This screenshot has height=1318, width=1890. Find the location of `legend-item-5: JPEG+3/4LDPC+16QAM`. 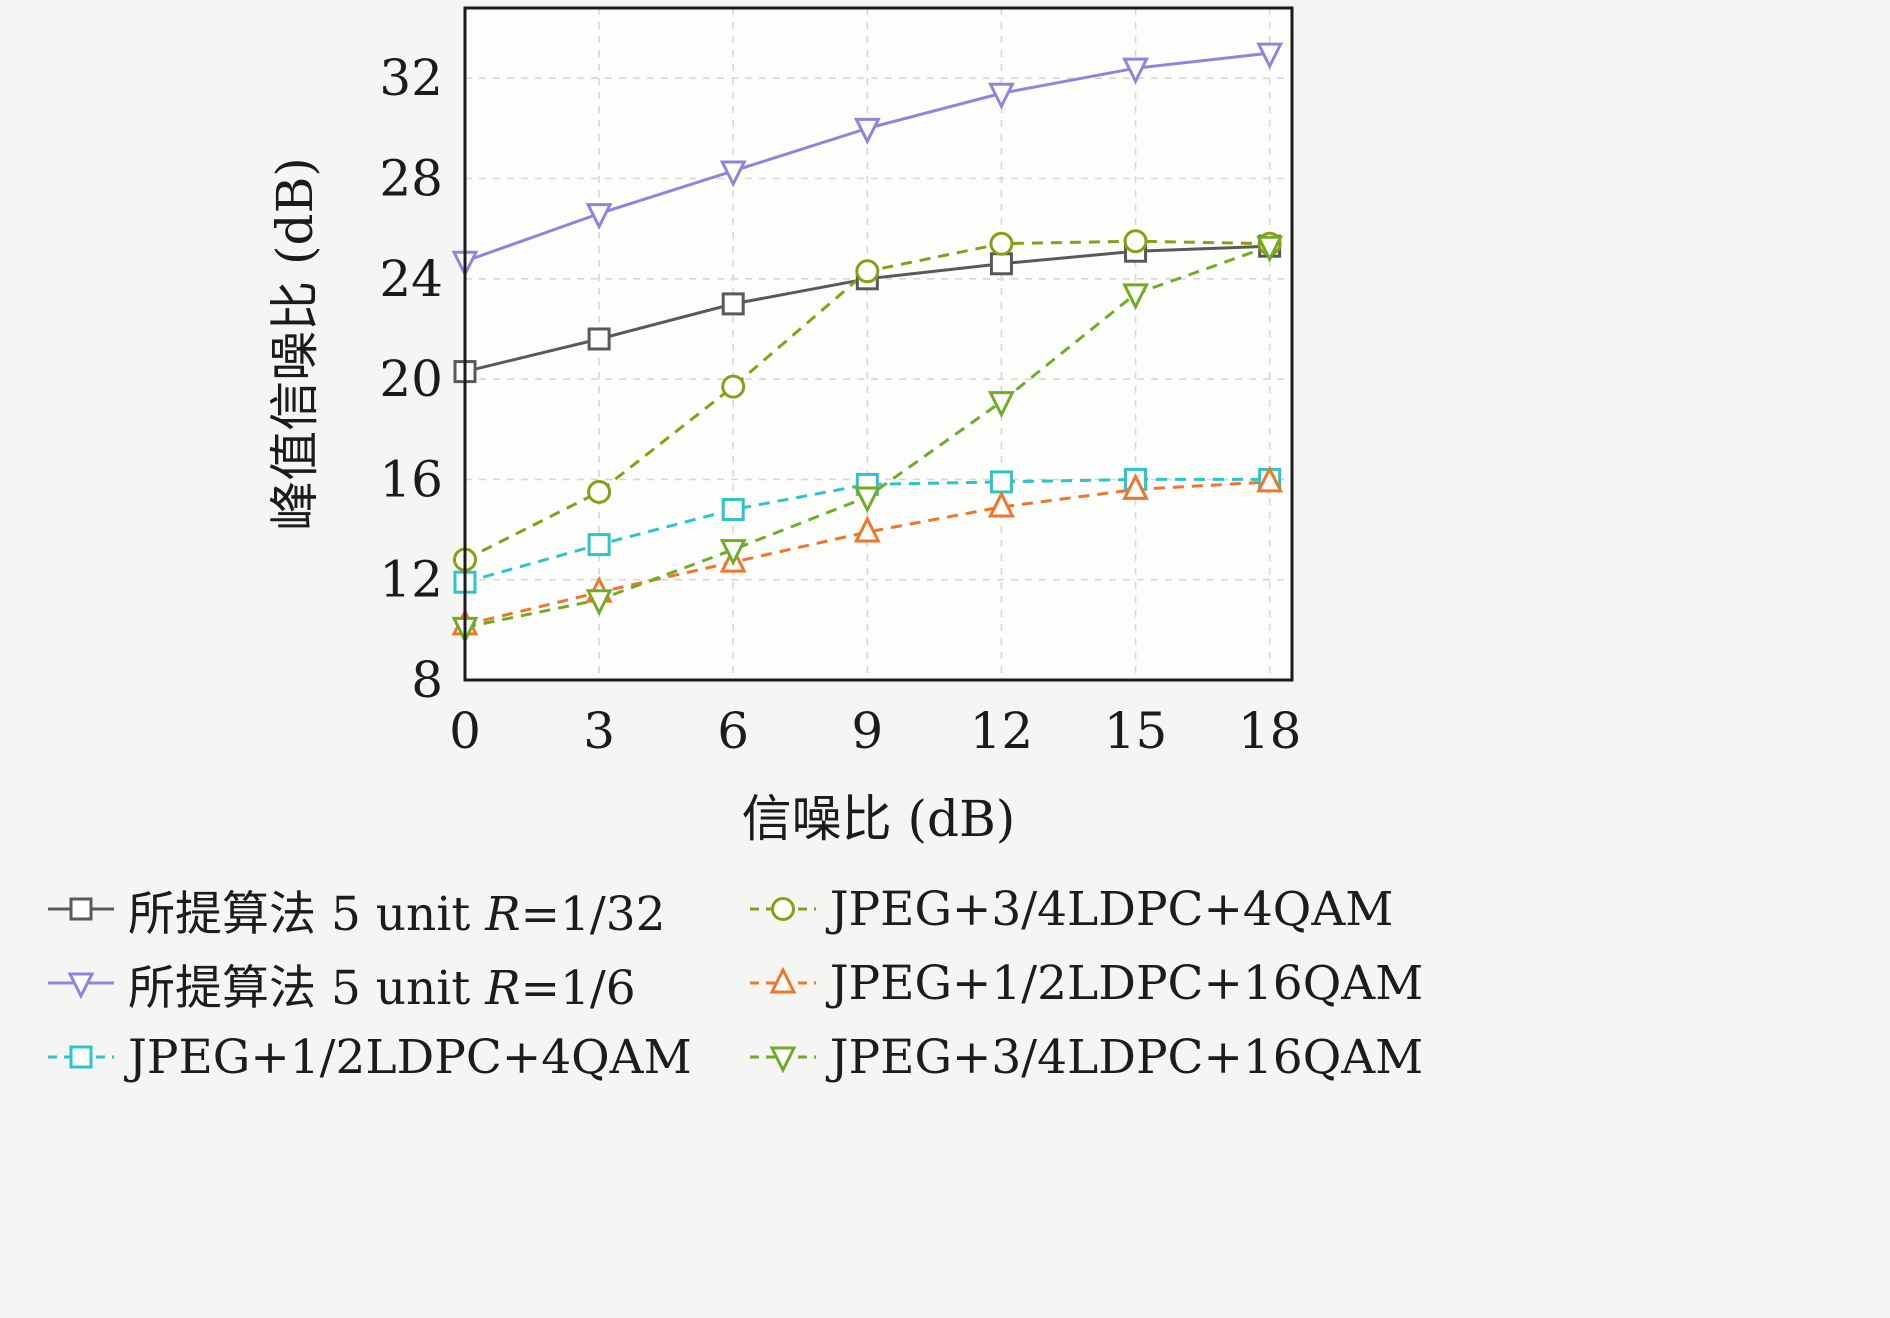

legend-item-5: JPEG+3/4LDPC+16QAM is located at coordinates (1086, 1057).